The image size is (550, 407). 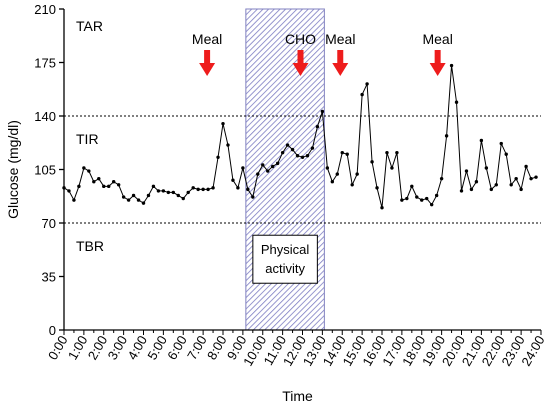 What do you see at coordinates (217, 347) in the screenshot?
I see `x-tick-label: 8:00` at bounding box center [217, 347].